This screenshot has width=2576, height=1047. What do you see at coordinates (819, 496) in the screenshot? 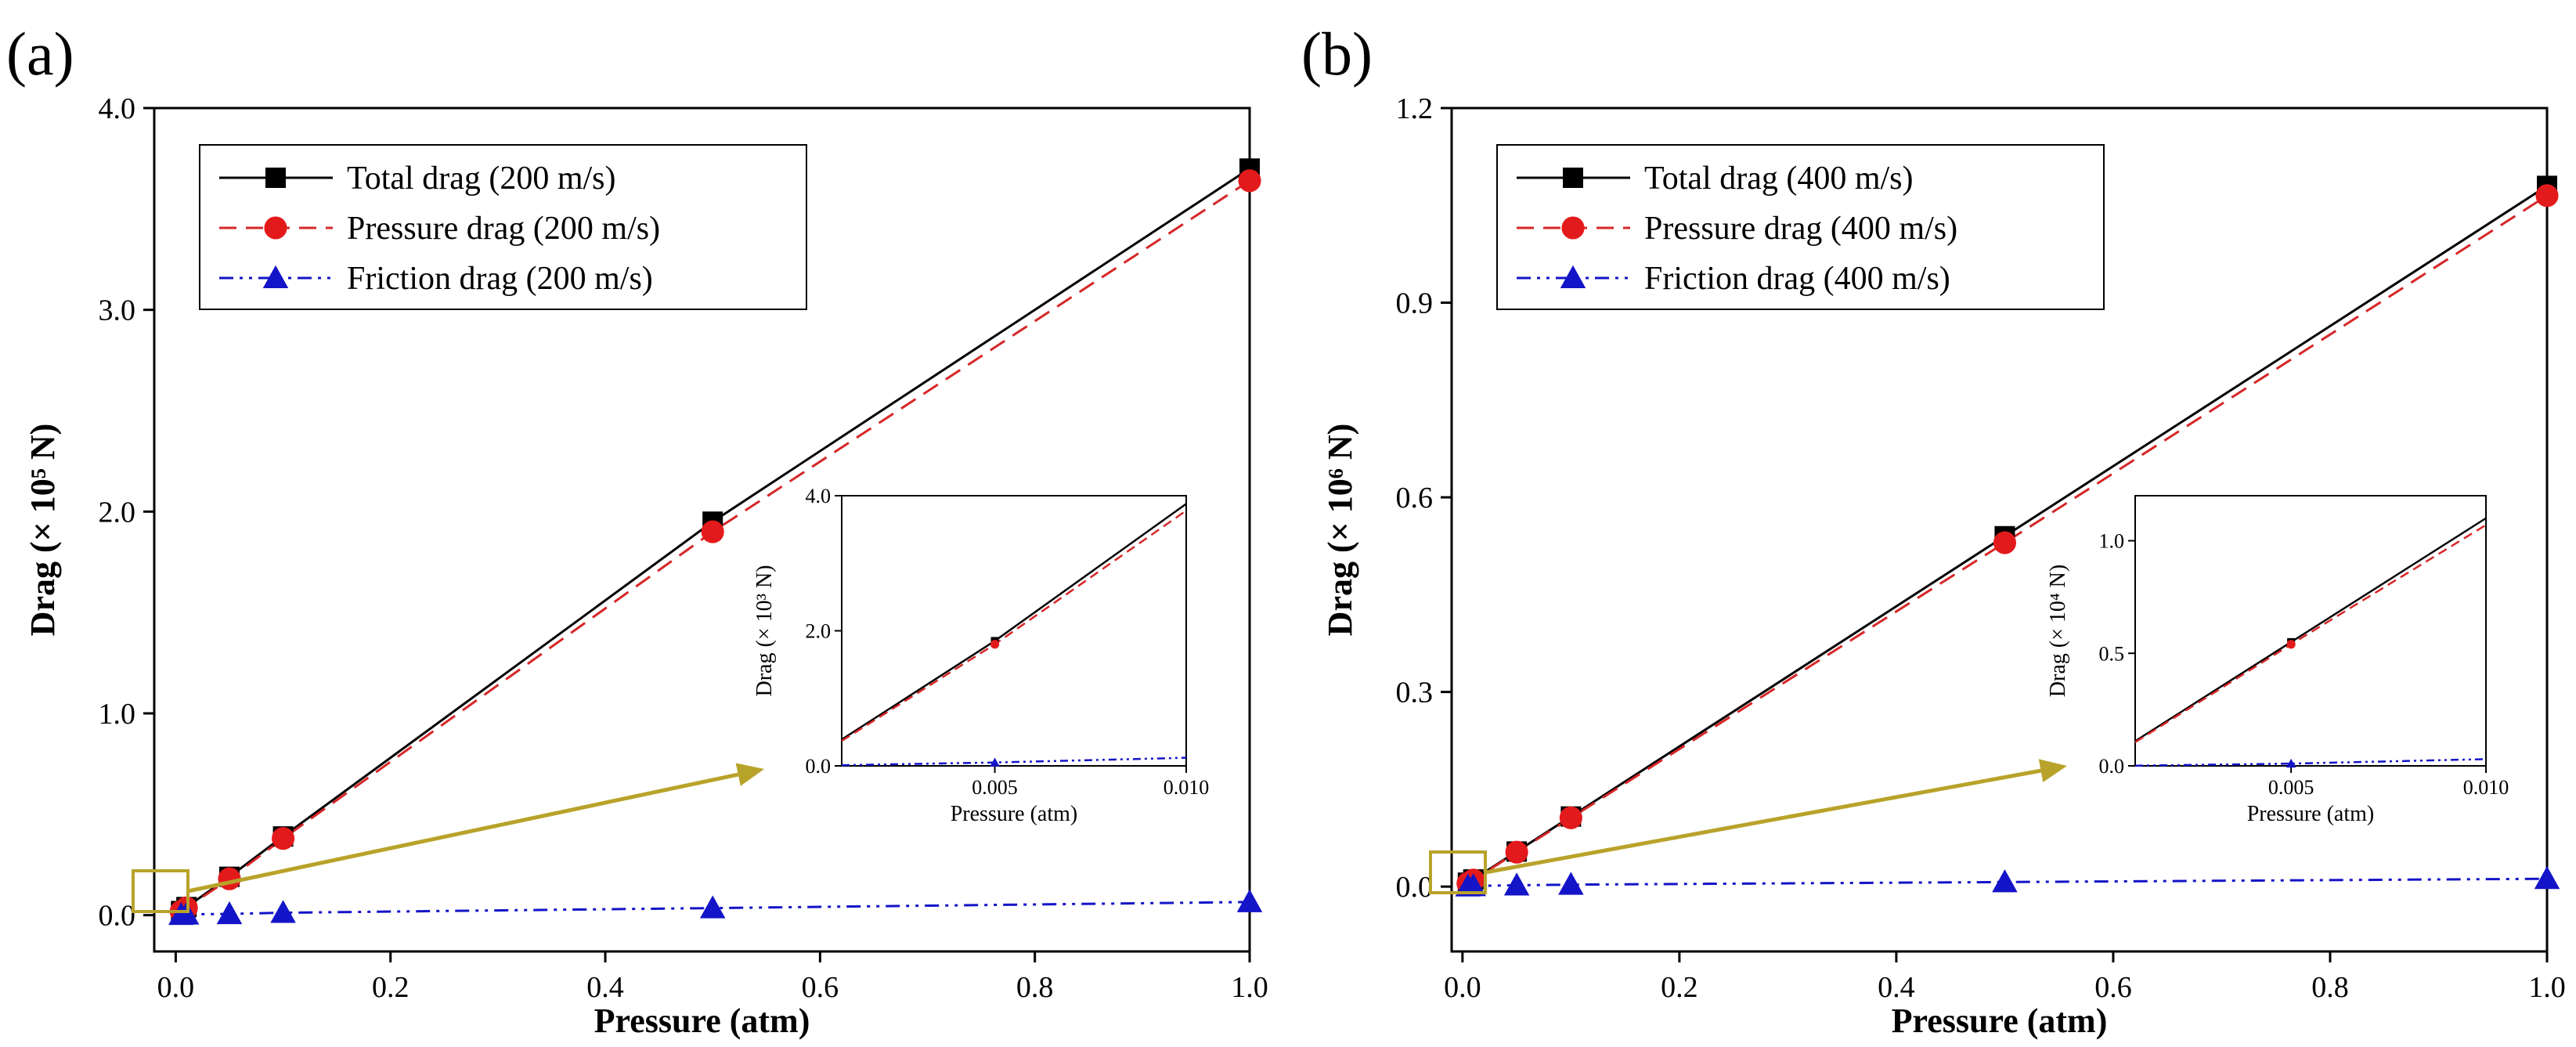
I see `inset-y-tick-label: 4.0` at bounding box center [819, 496].